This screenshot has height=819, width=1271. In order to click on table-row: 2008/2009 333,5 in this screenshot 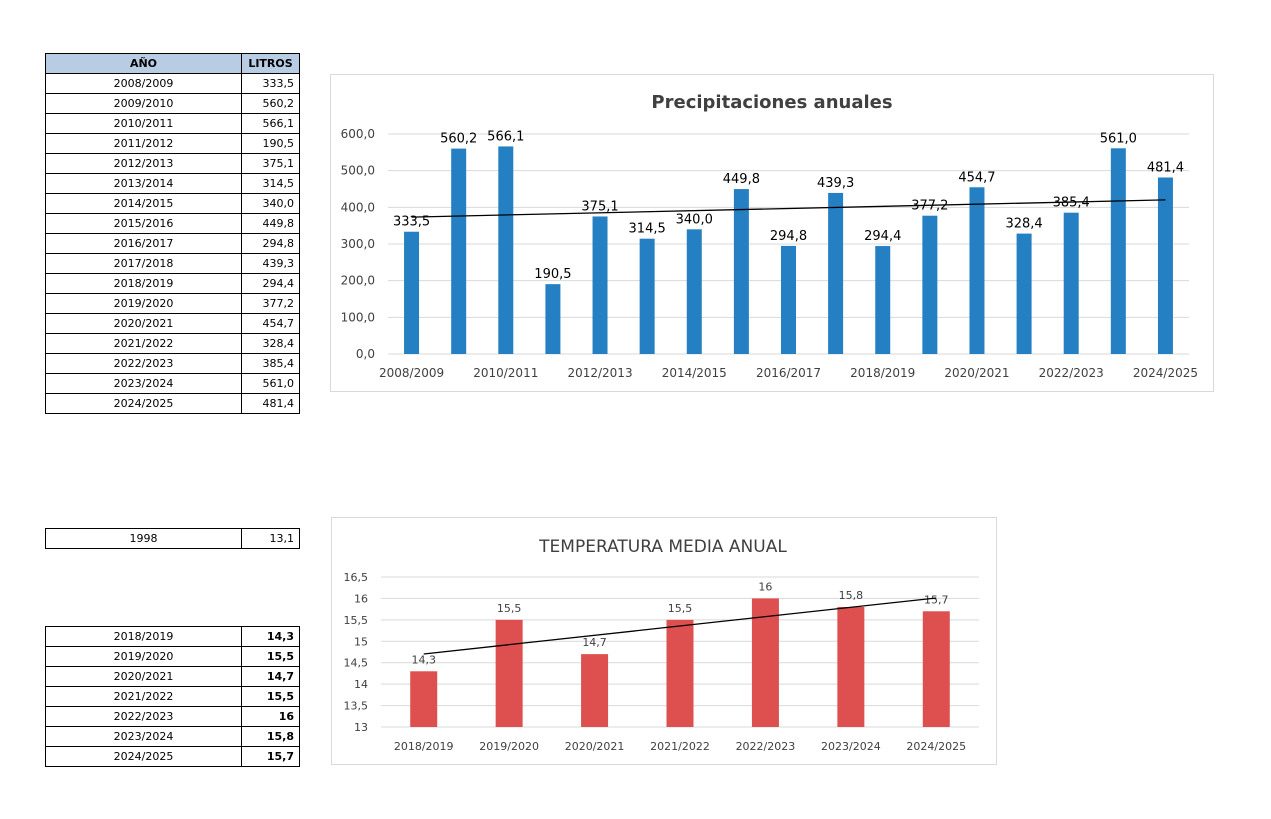, I will do `click(172, 83)`.